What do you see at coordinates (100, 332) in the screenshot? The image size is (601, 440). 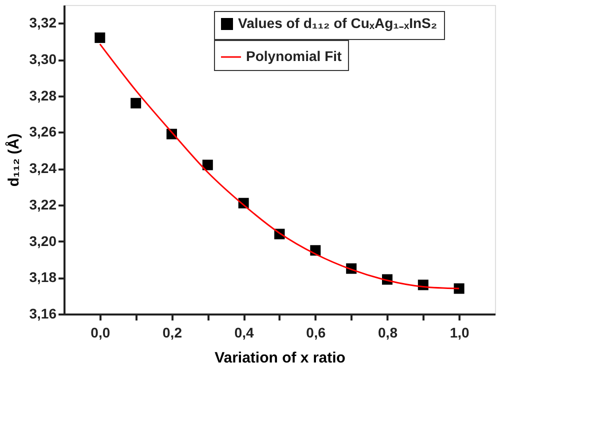 I see `x-tick-label: 0,0` at bounding box center [100, 332].